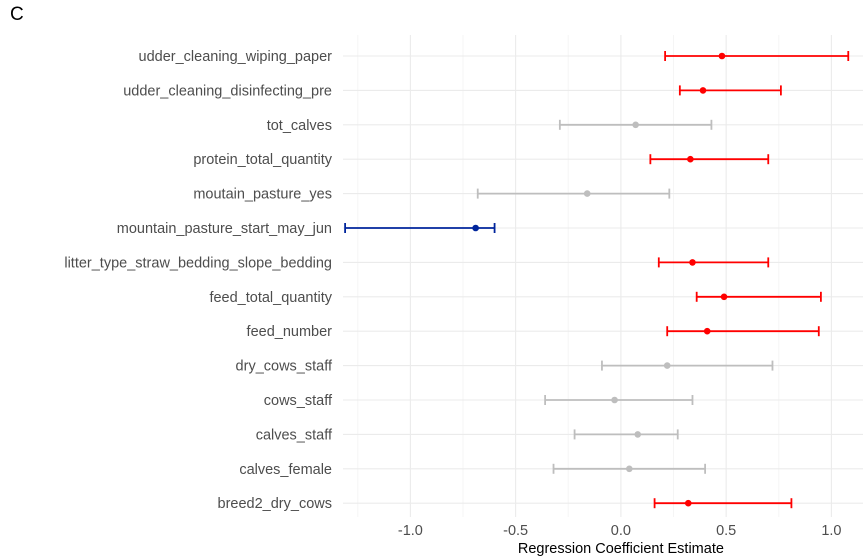 This screenshot has height=558, width=863. Describe the element at coordinates (290, 332) in the screenshot. I see `y-category-label: feed_number` at that location.